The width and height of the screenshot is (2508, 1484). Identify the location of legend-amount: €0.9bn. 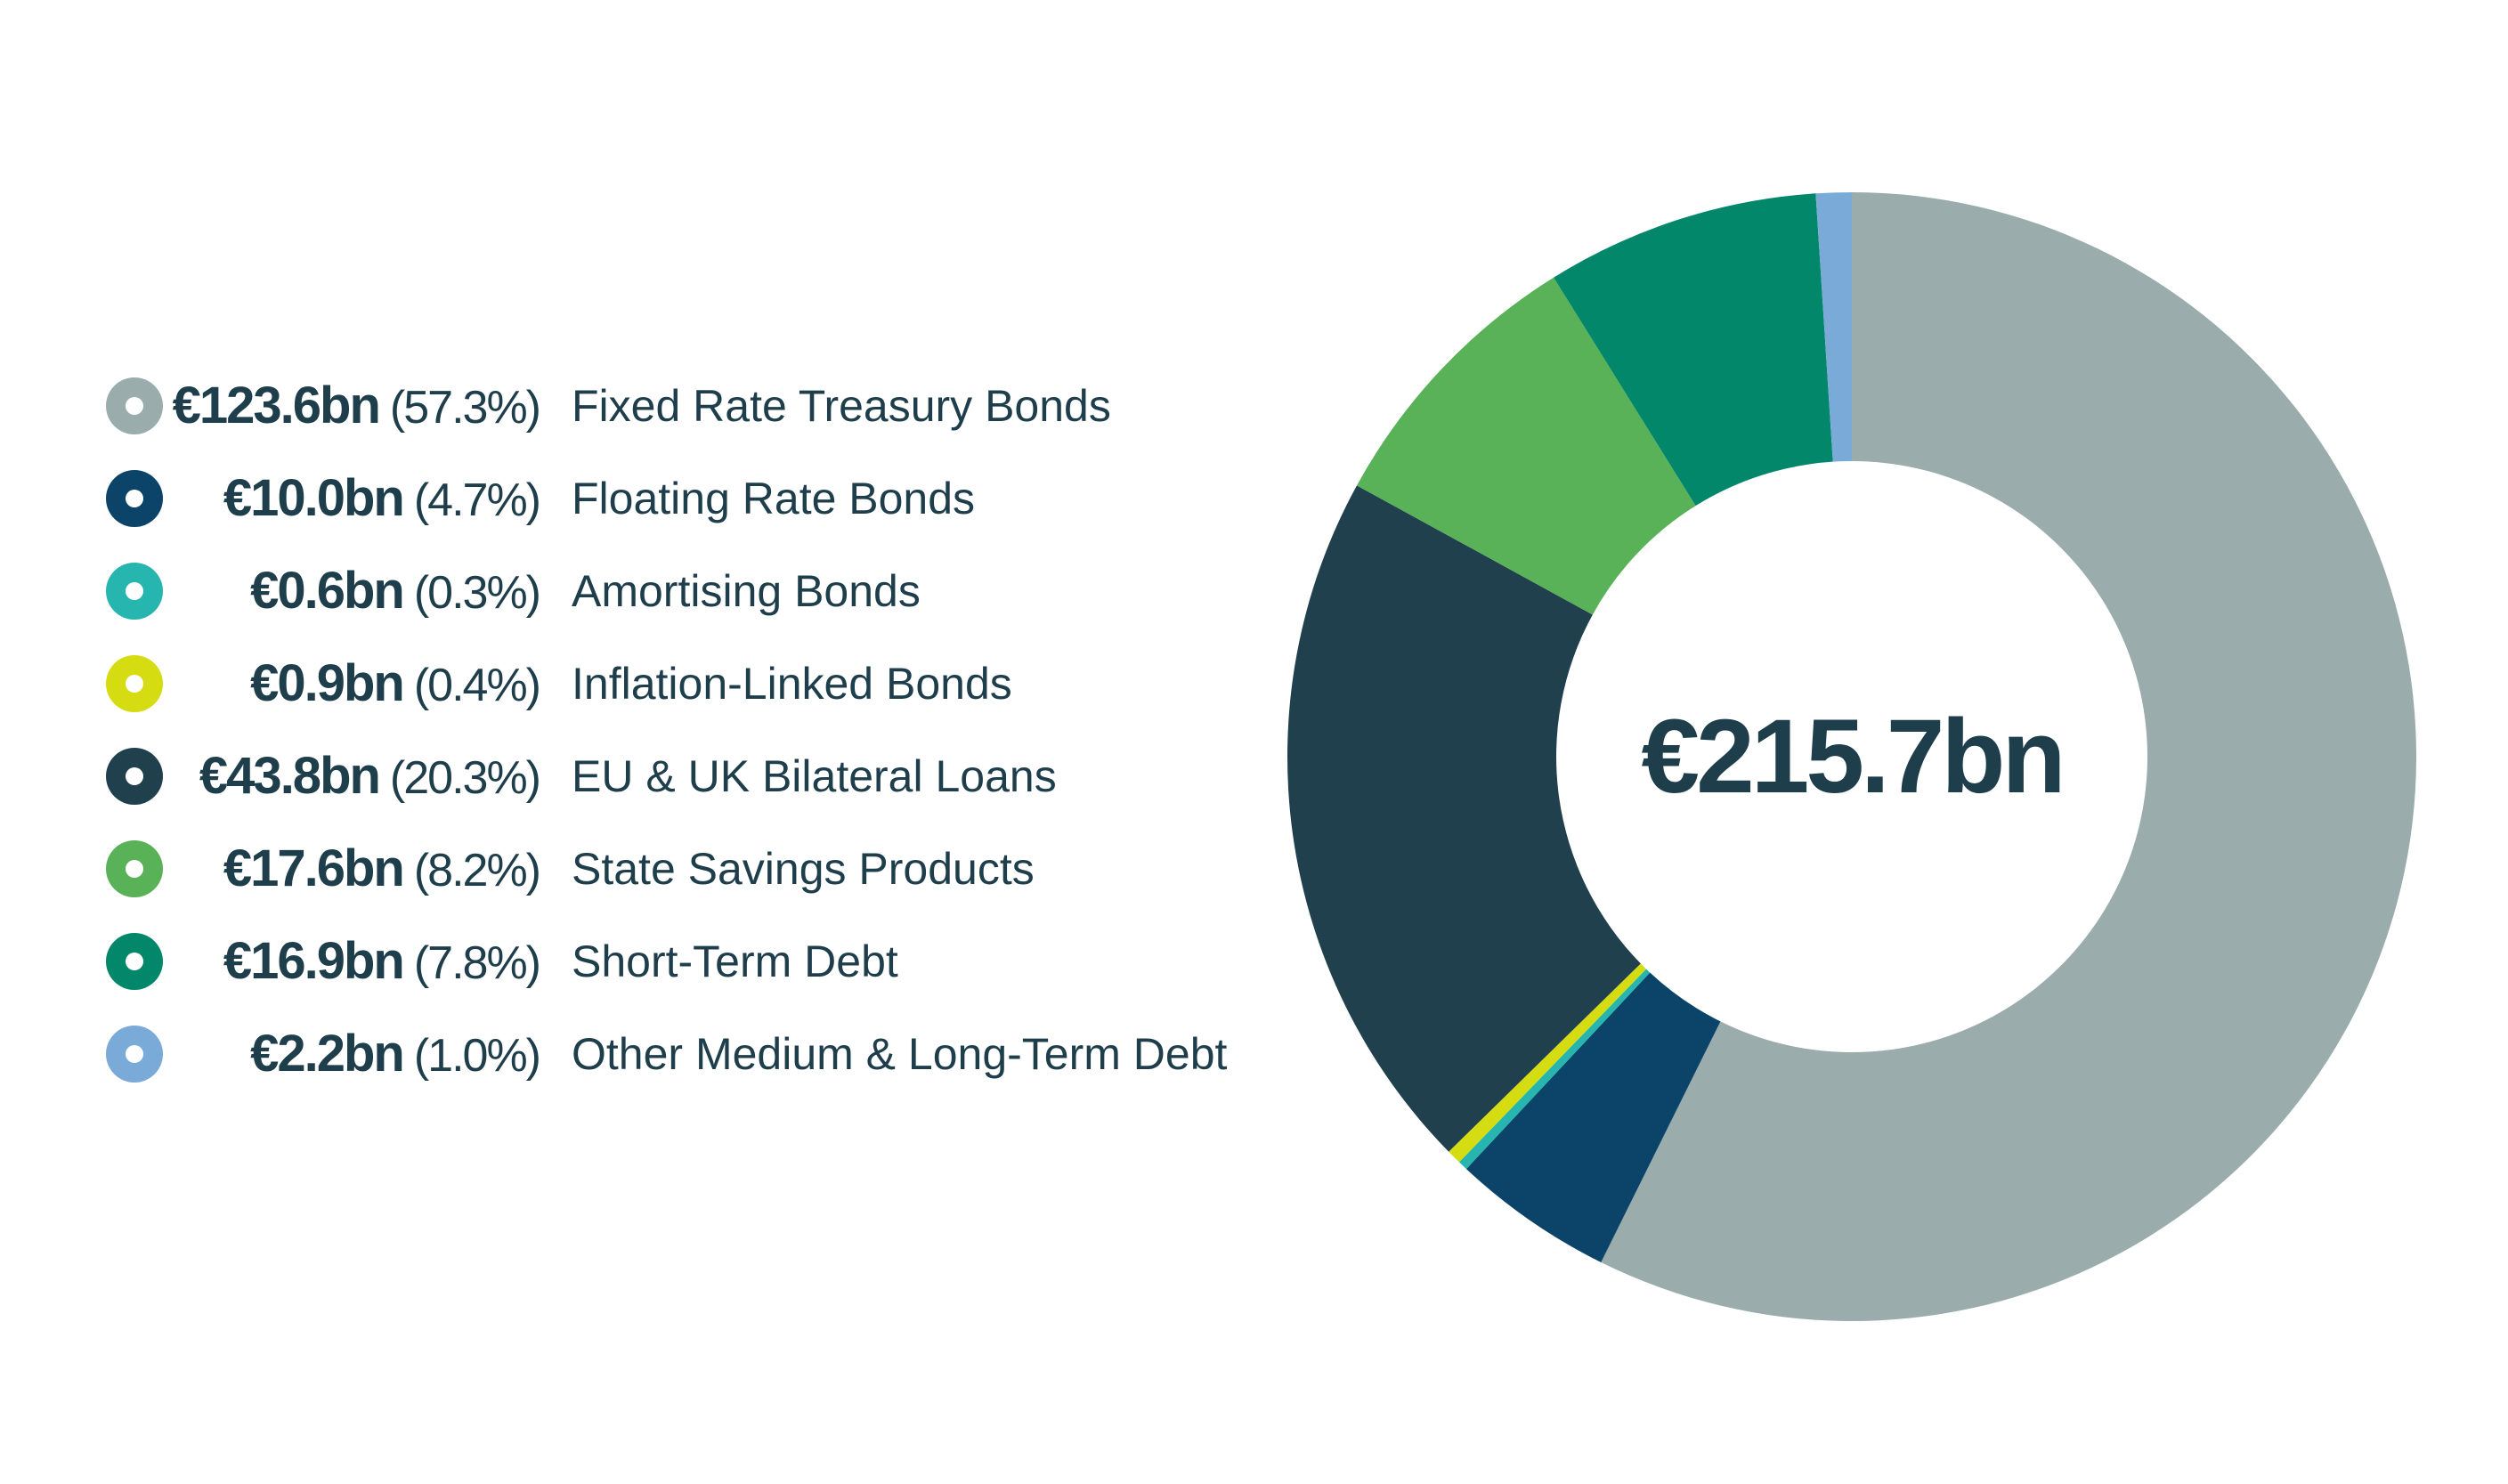
(327, 683).